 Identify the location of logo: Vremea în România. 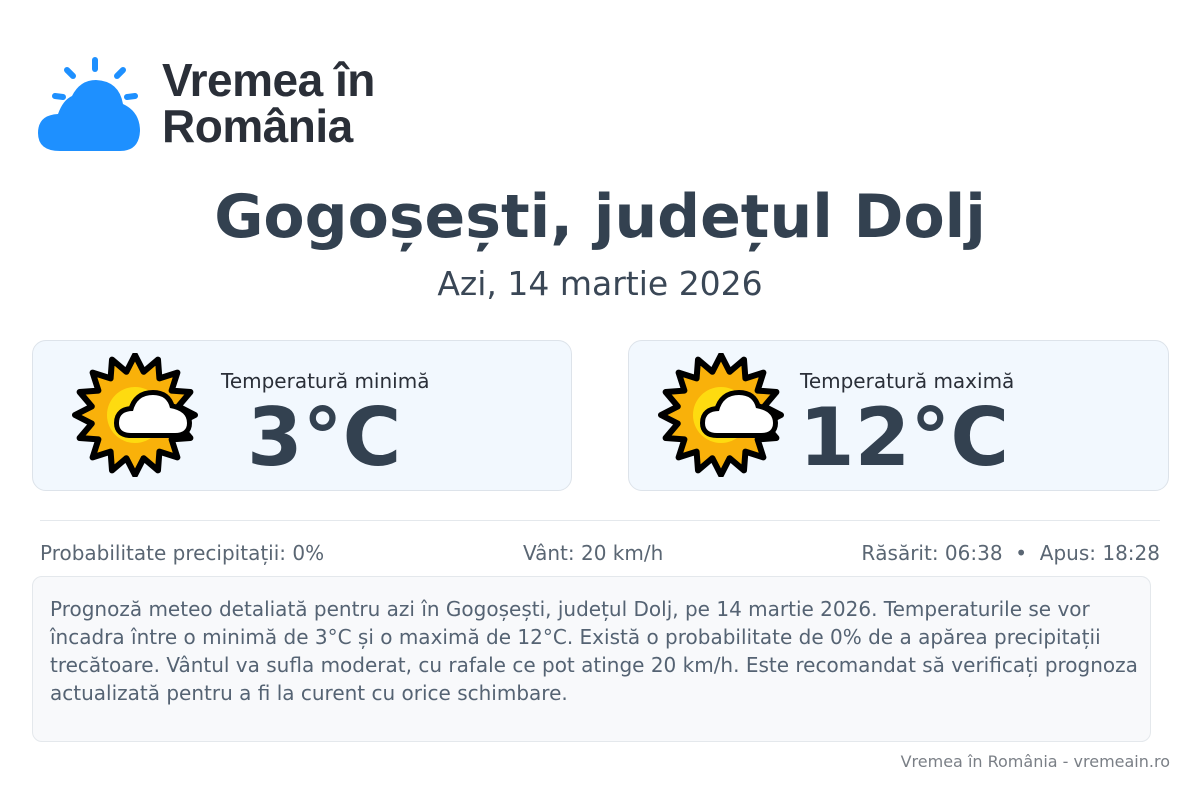
(205, 103).